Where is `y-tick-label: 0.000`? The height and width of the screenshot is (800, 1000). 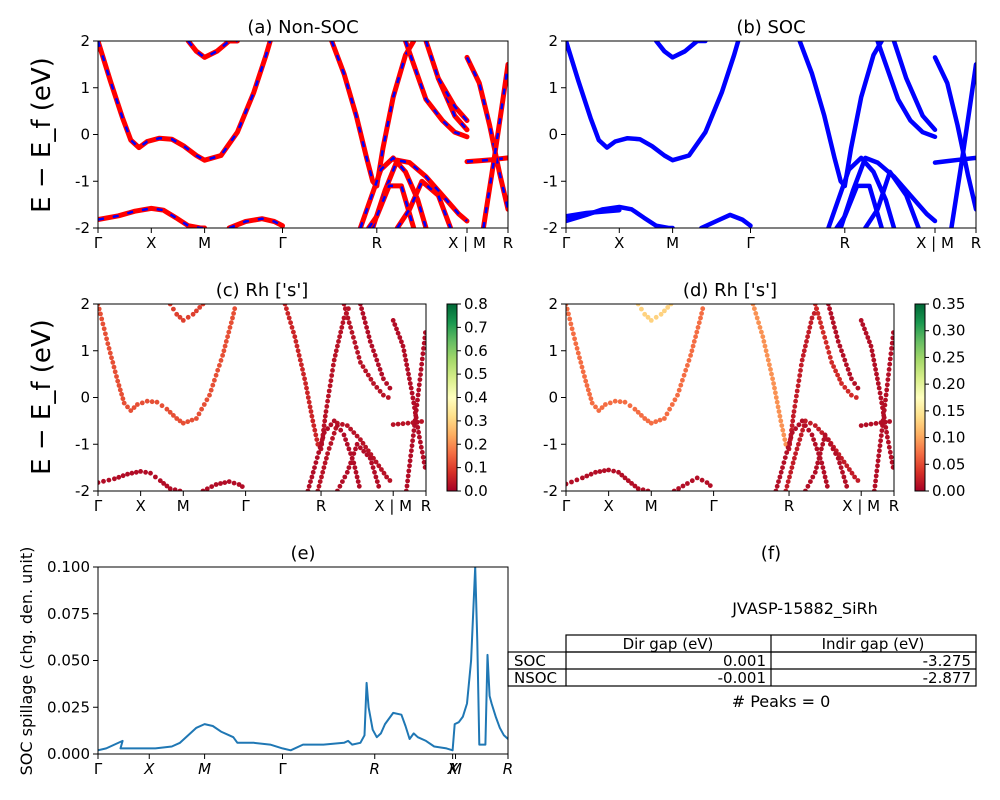
y-tick-label: 0.000 is located at coordinates (68, 754).